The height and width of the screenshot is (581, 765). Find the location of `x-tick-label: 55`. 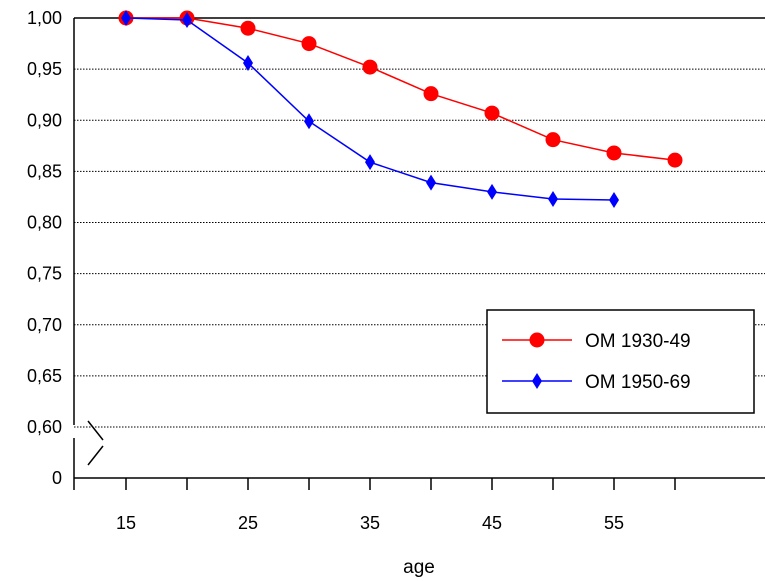

x-tick-label: 55 is located at coordinates (614, 523).